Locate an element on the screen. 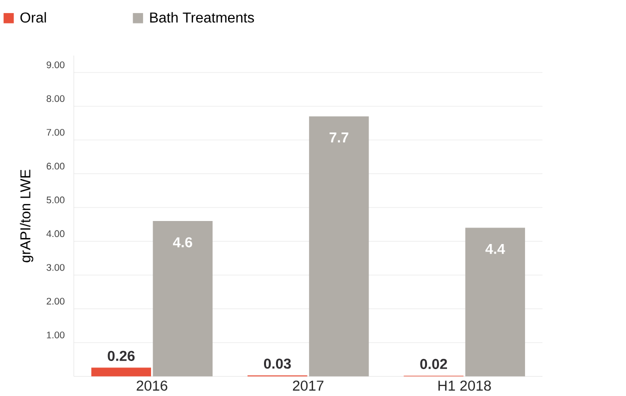 The width and height of the screenshot is (626, 396). y-tick-label: 8.00 is located at coordinates (55, 98).